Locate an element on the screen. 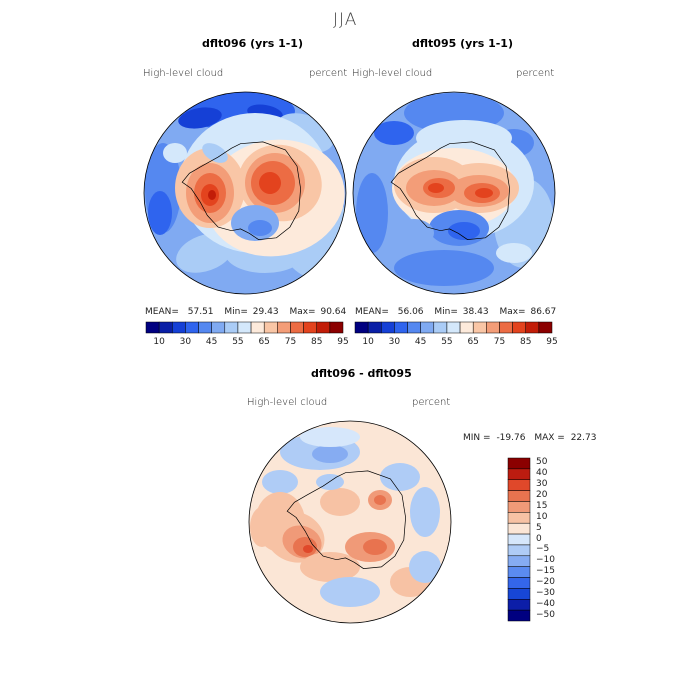 The width and height of the screenshot is (700, 700). diff-min-value: -19.76 is located at coordinates (511, 438).